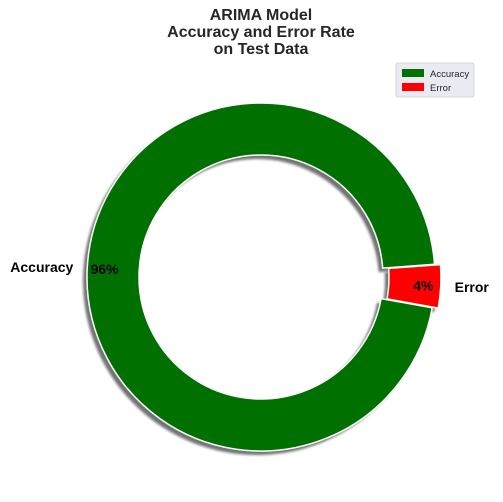 This screenshot has height=502, width=503. Describe the element at coordinates (449, 74) in the screenshot. I see `legend-label-accuracy: Accuracy` at that location.